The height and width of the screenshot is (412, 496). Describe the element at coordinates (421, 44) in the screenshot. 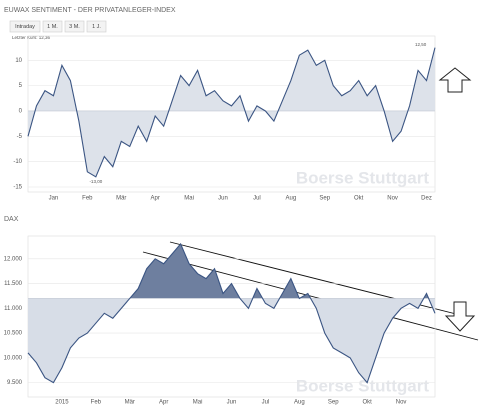

I see `annotation: 12,50` at that location.